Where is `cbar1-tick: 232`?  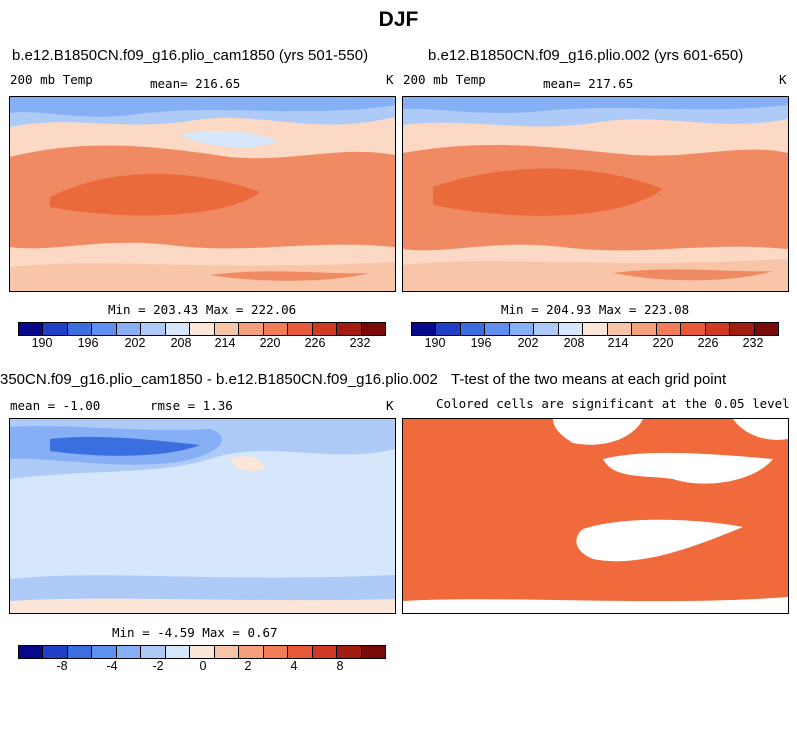
cbar1-tick: 232 is located at coordinates (360, 343).